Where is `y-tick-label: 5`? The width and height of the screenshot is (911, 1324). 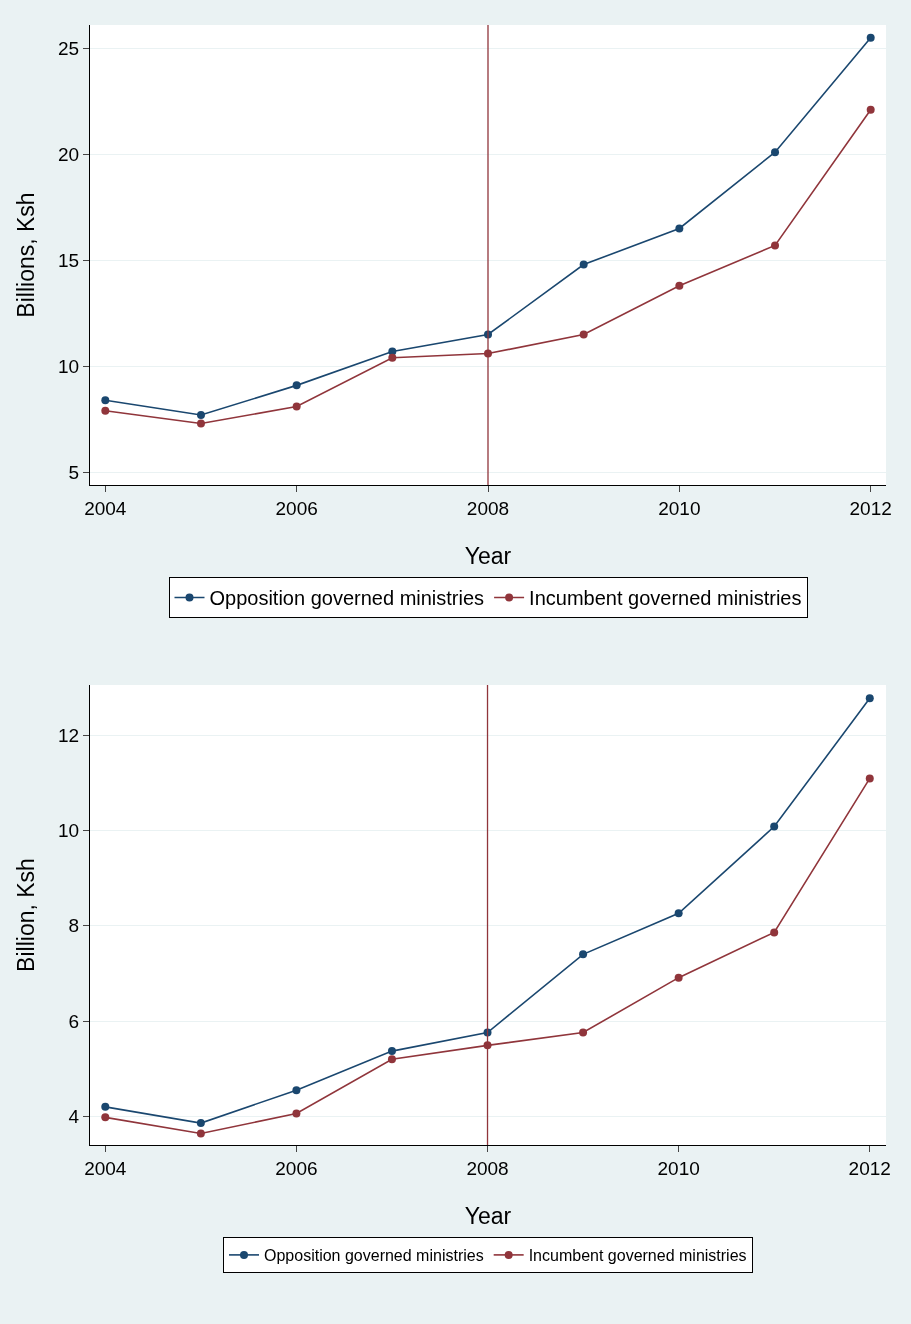
y-tick-label: 5 is located at coordinates (74, 472).